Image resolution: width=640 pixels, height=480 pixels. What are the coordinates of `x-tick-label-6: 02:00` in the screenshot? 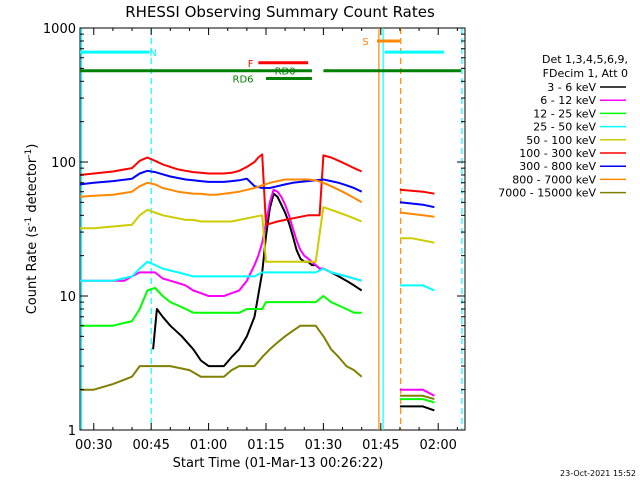 It's located at (437, 445).